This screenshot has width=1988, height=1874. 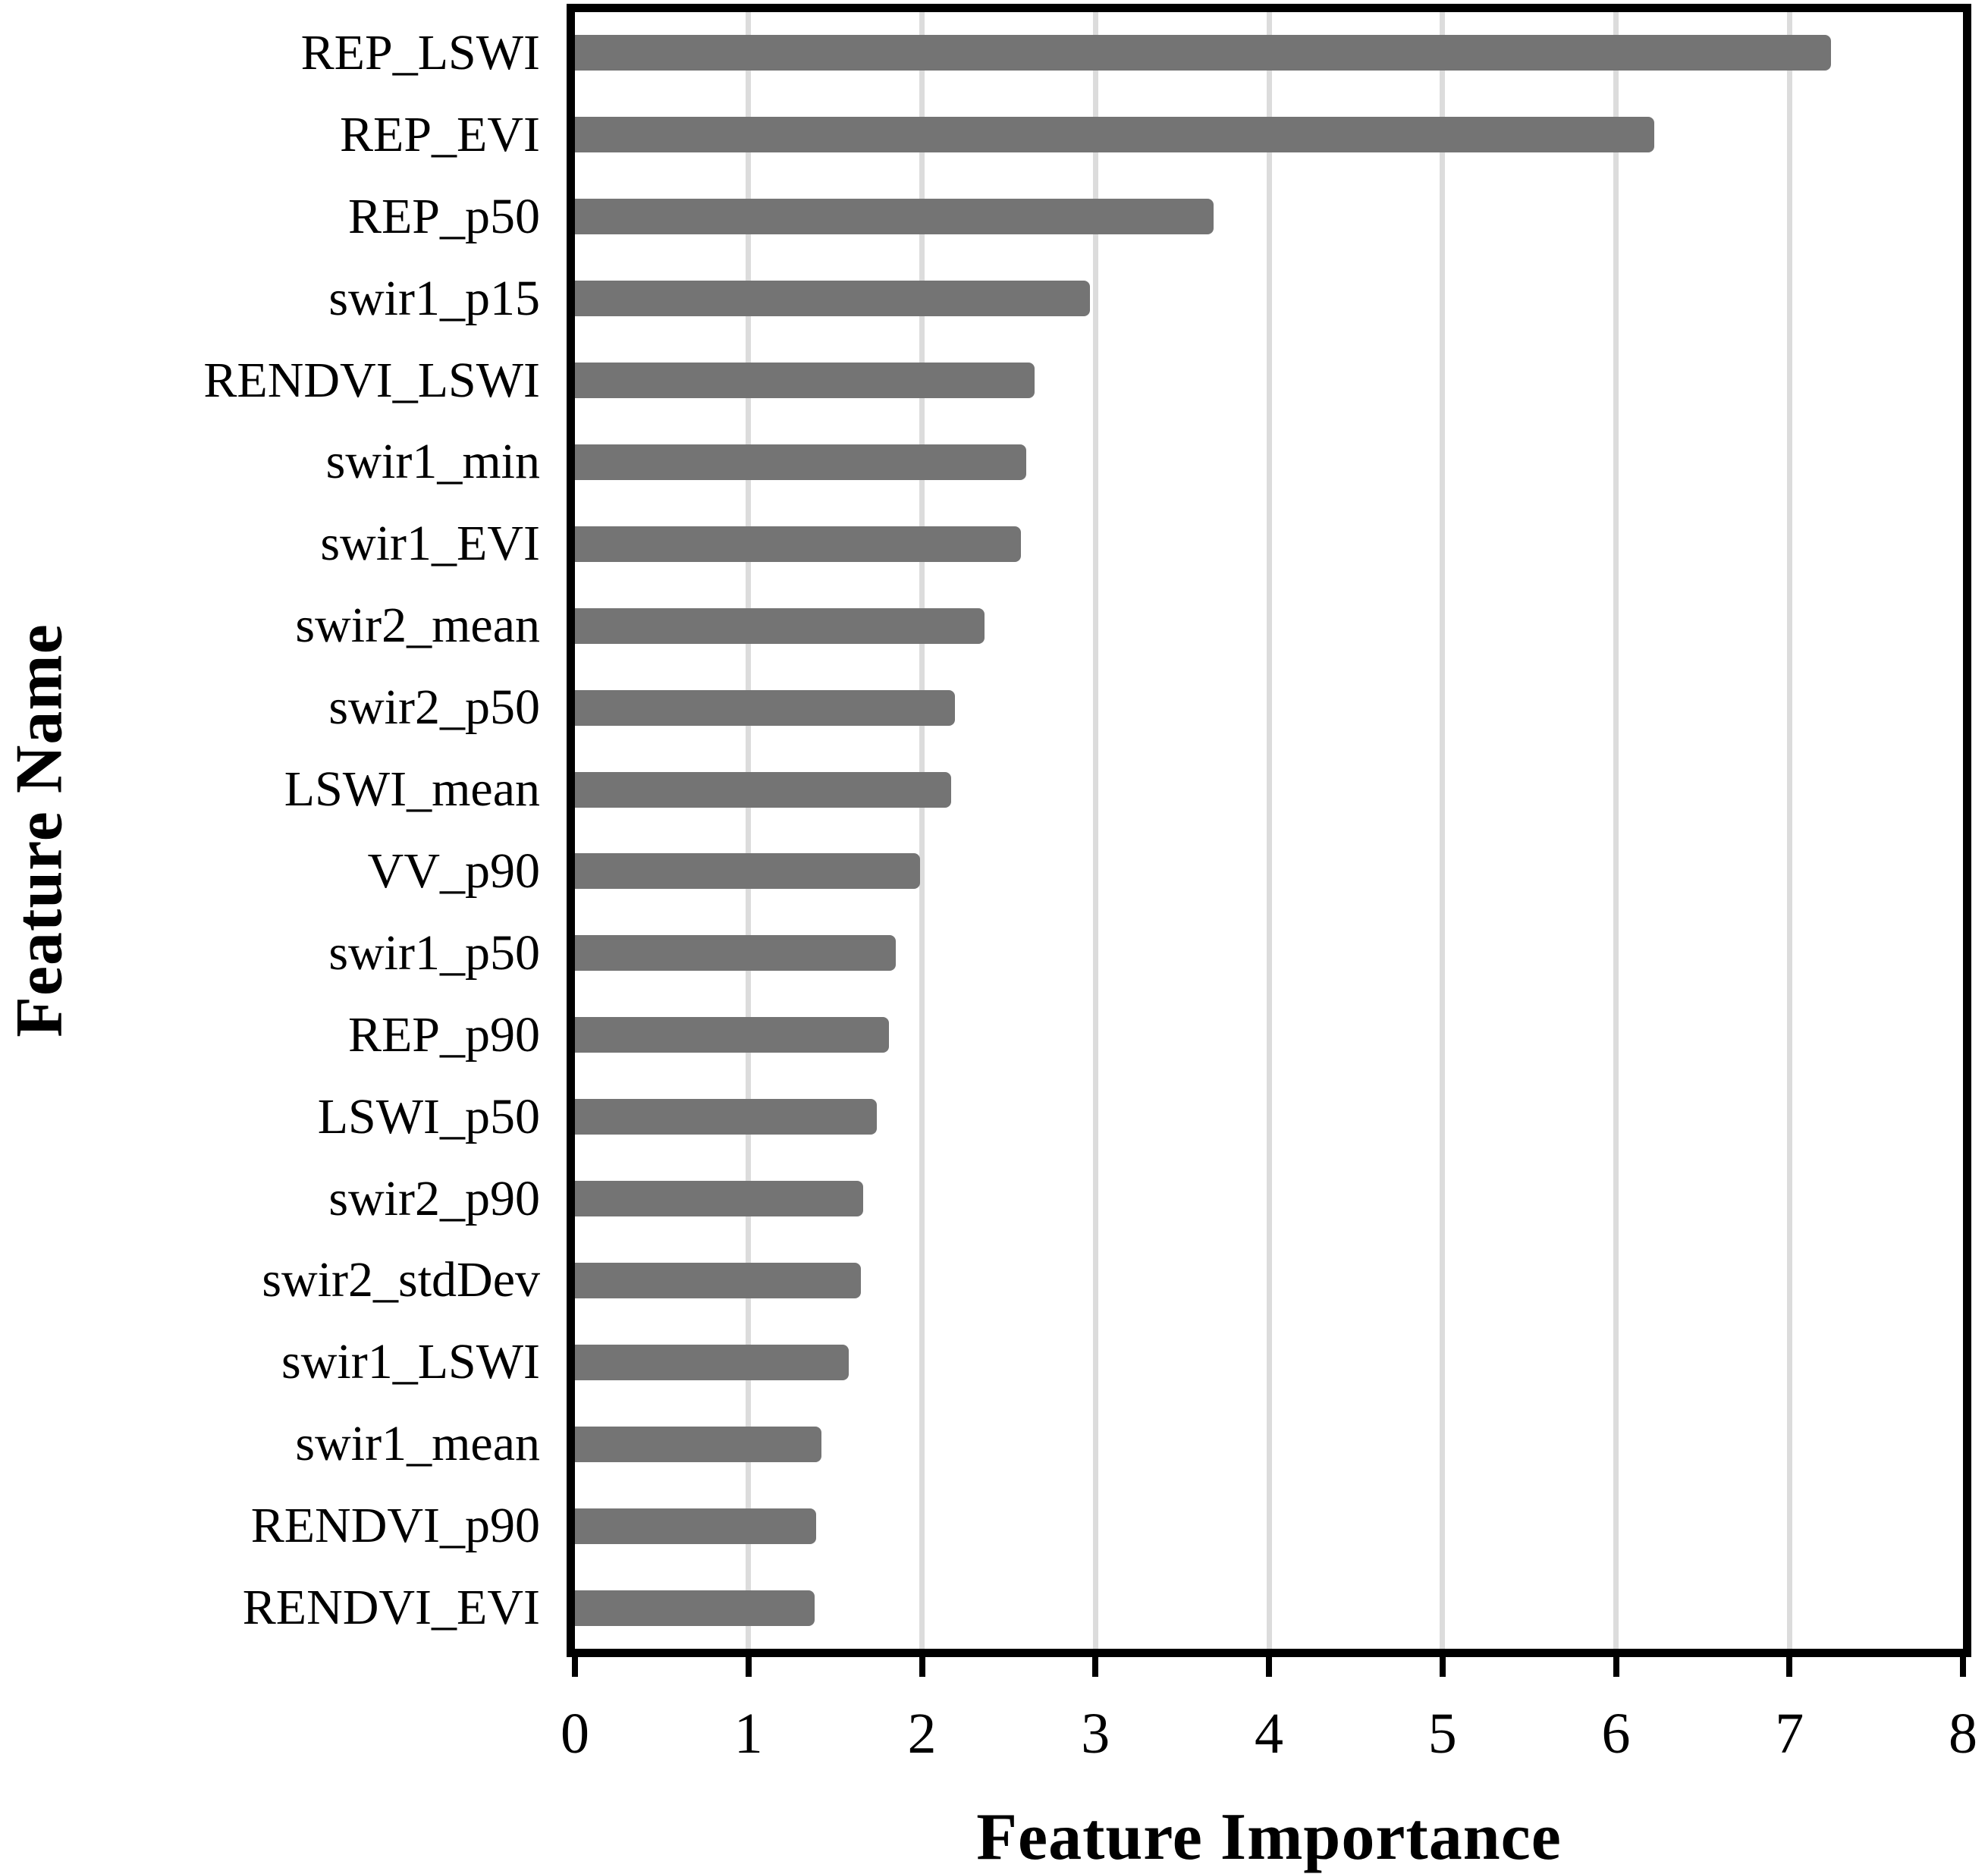 What do you see at coordinates (401, 1280) in the screenshot?
I see `y-tick-label: swir2_stdDev` at bounding box center [401, 1280].